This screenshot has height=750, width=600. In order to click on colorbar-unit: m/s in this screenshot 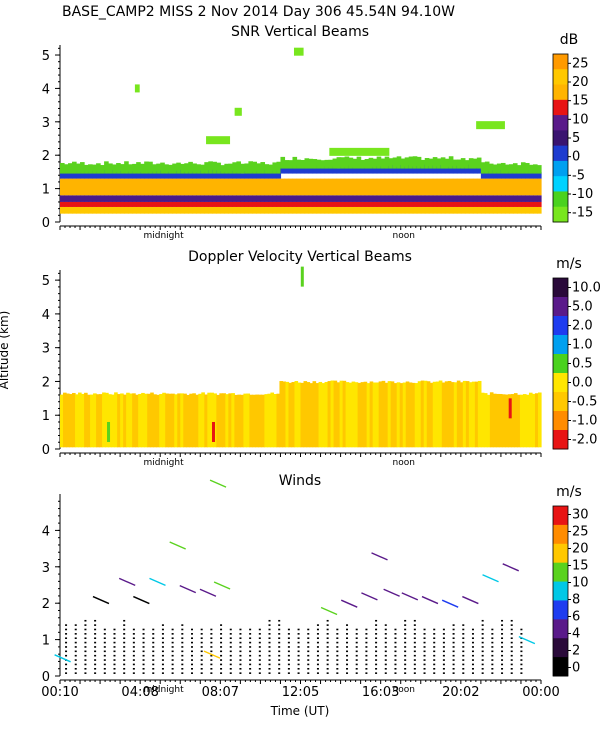, I will do `click(569, 492)`.